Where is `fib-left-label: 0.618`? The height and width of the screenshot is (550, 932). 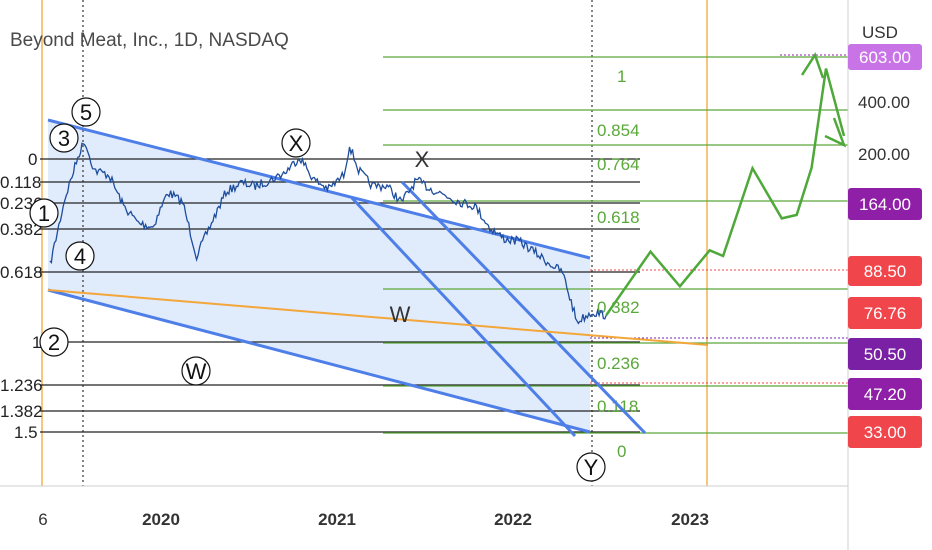 fib-left-label: 0.618 is located at coordinates (21, 272).